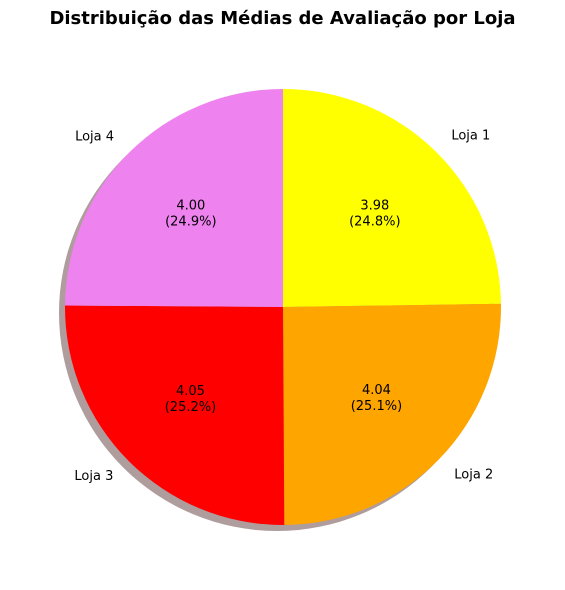  I want to click on slice-percent-label: (24.8%), so click(374, 221).